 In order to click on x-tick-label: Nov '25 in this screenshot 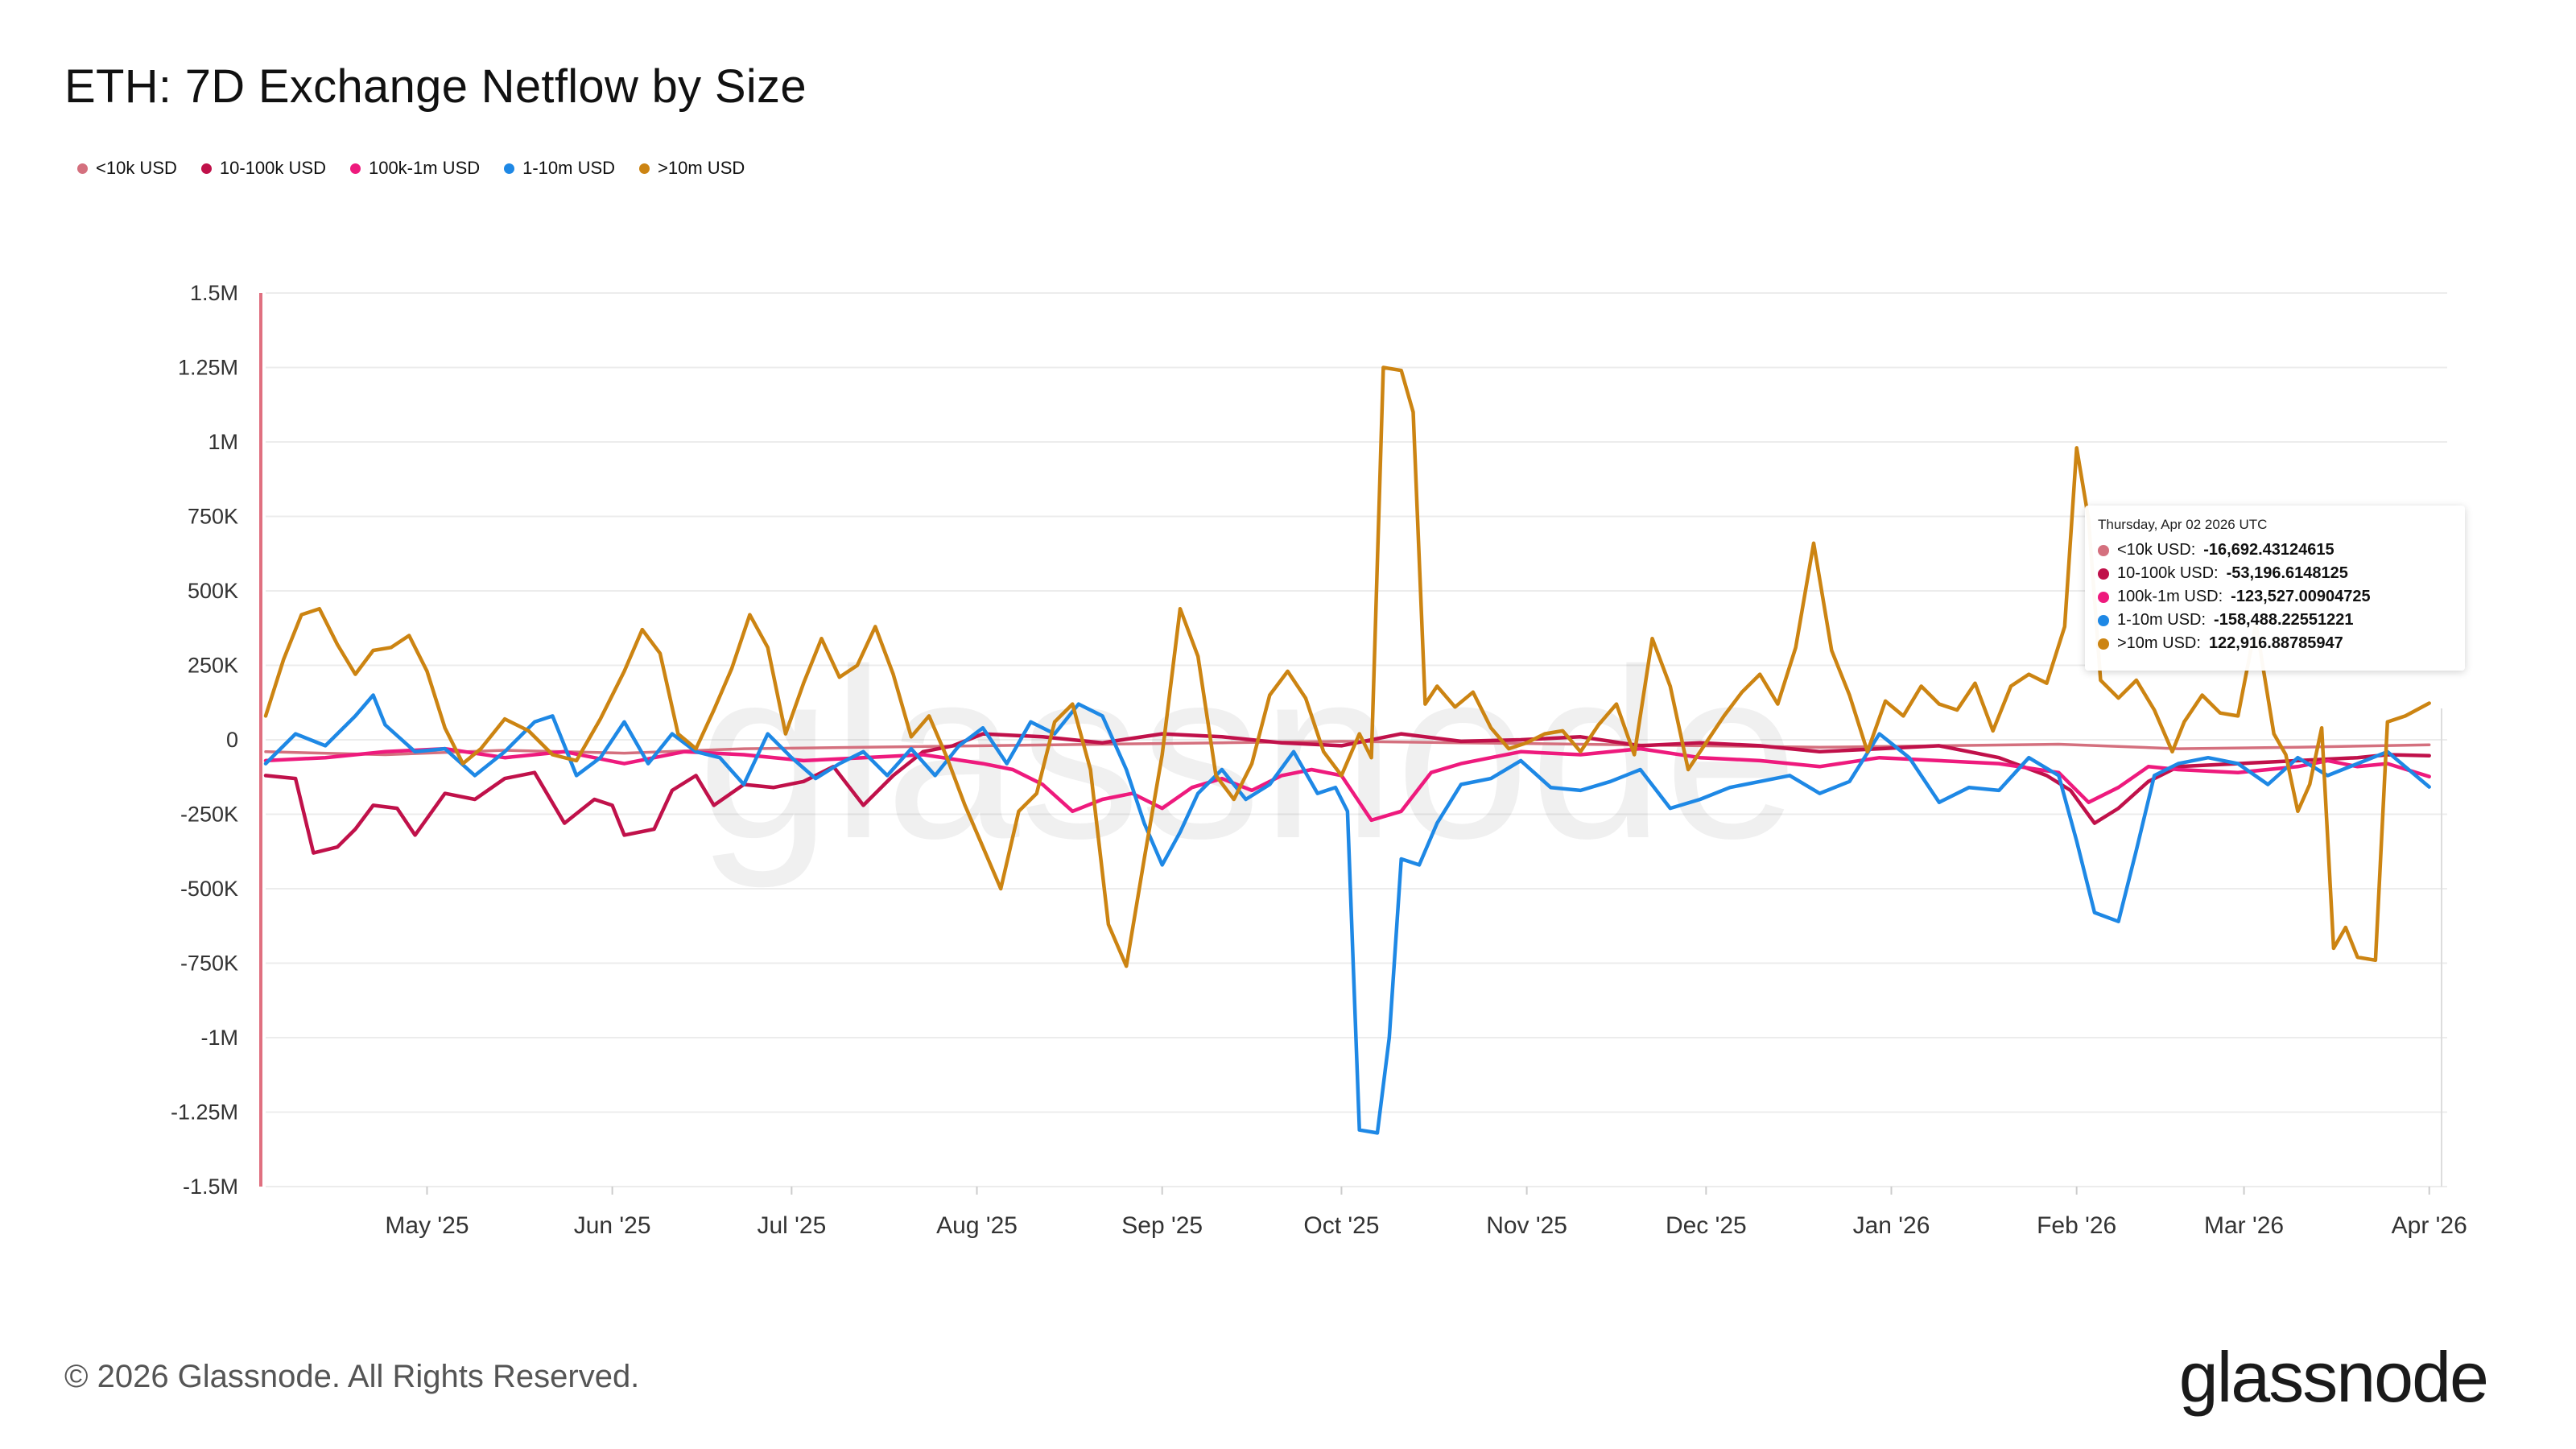, I will do `click(1526, 1225)`.